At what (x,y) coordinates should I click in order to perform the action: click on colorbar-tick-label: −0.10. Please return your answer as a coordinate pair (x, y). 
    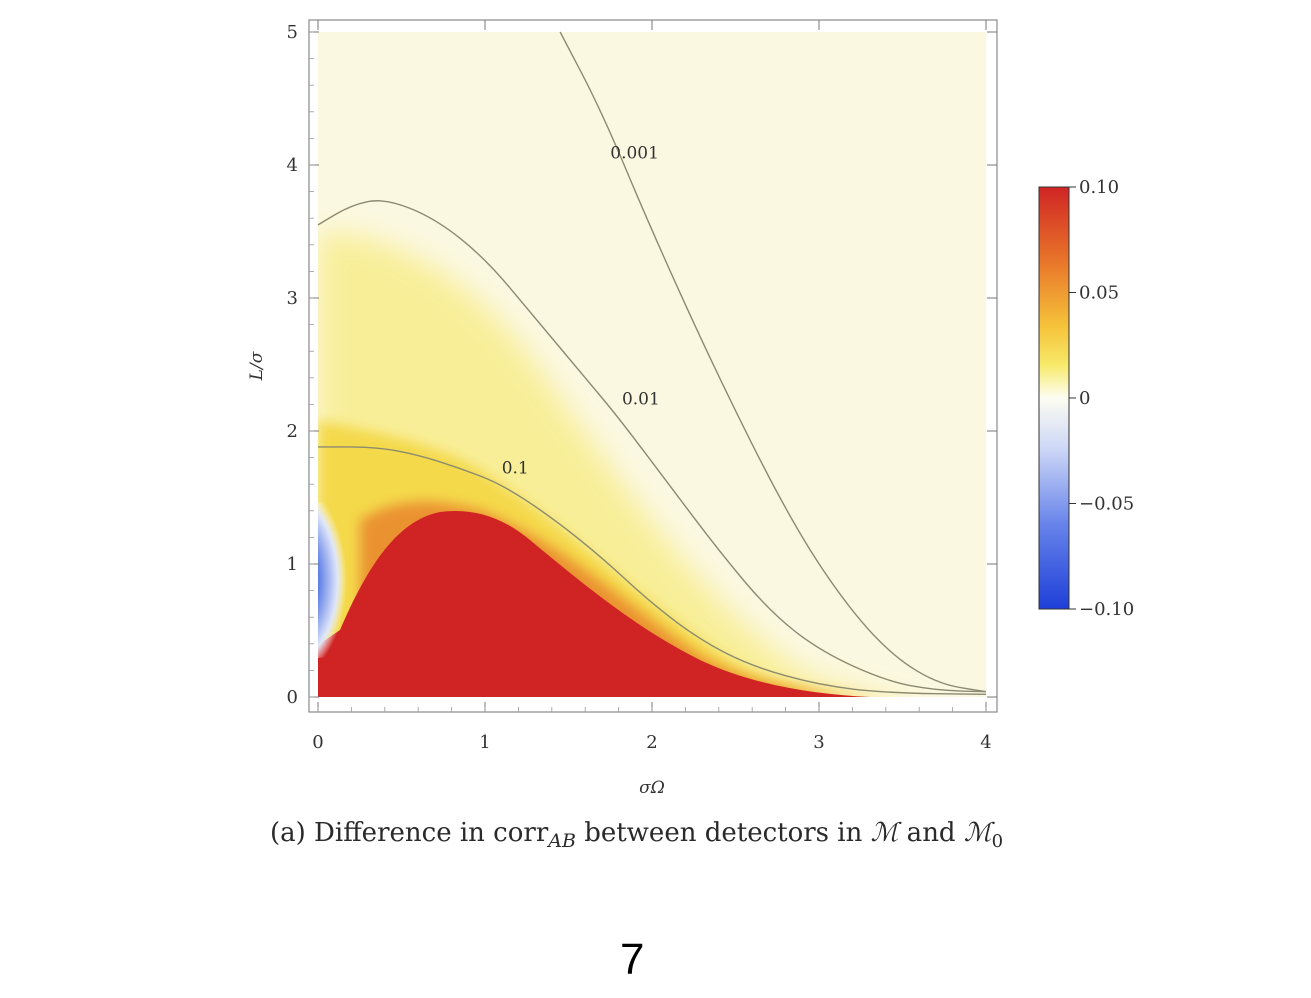
    Looking at the image, I should click on (1106, 609).